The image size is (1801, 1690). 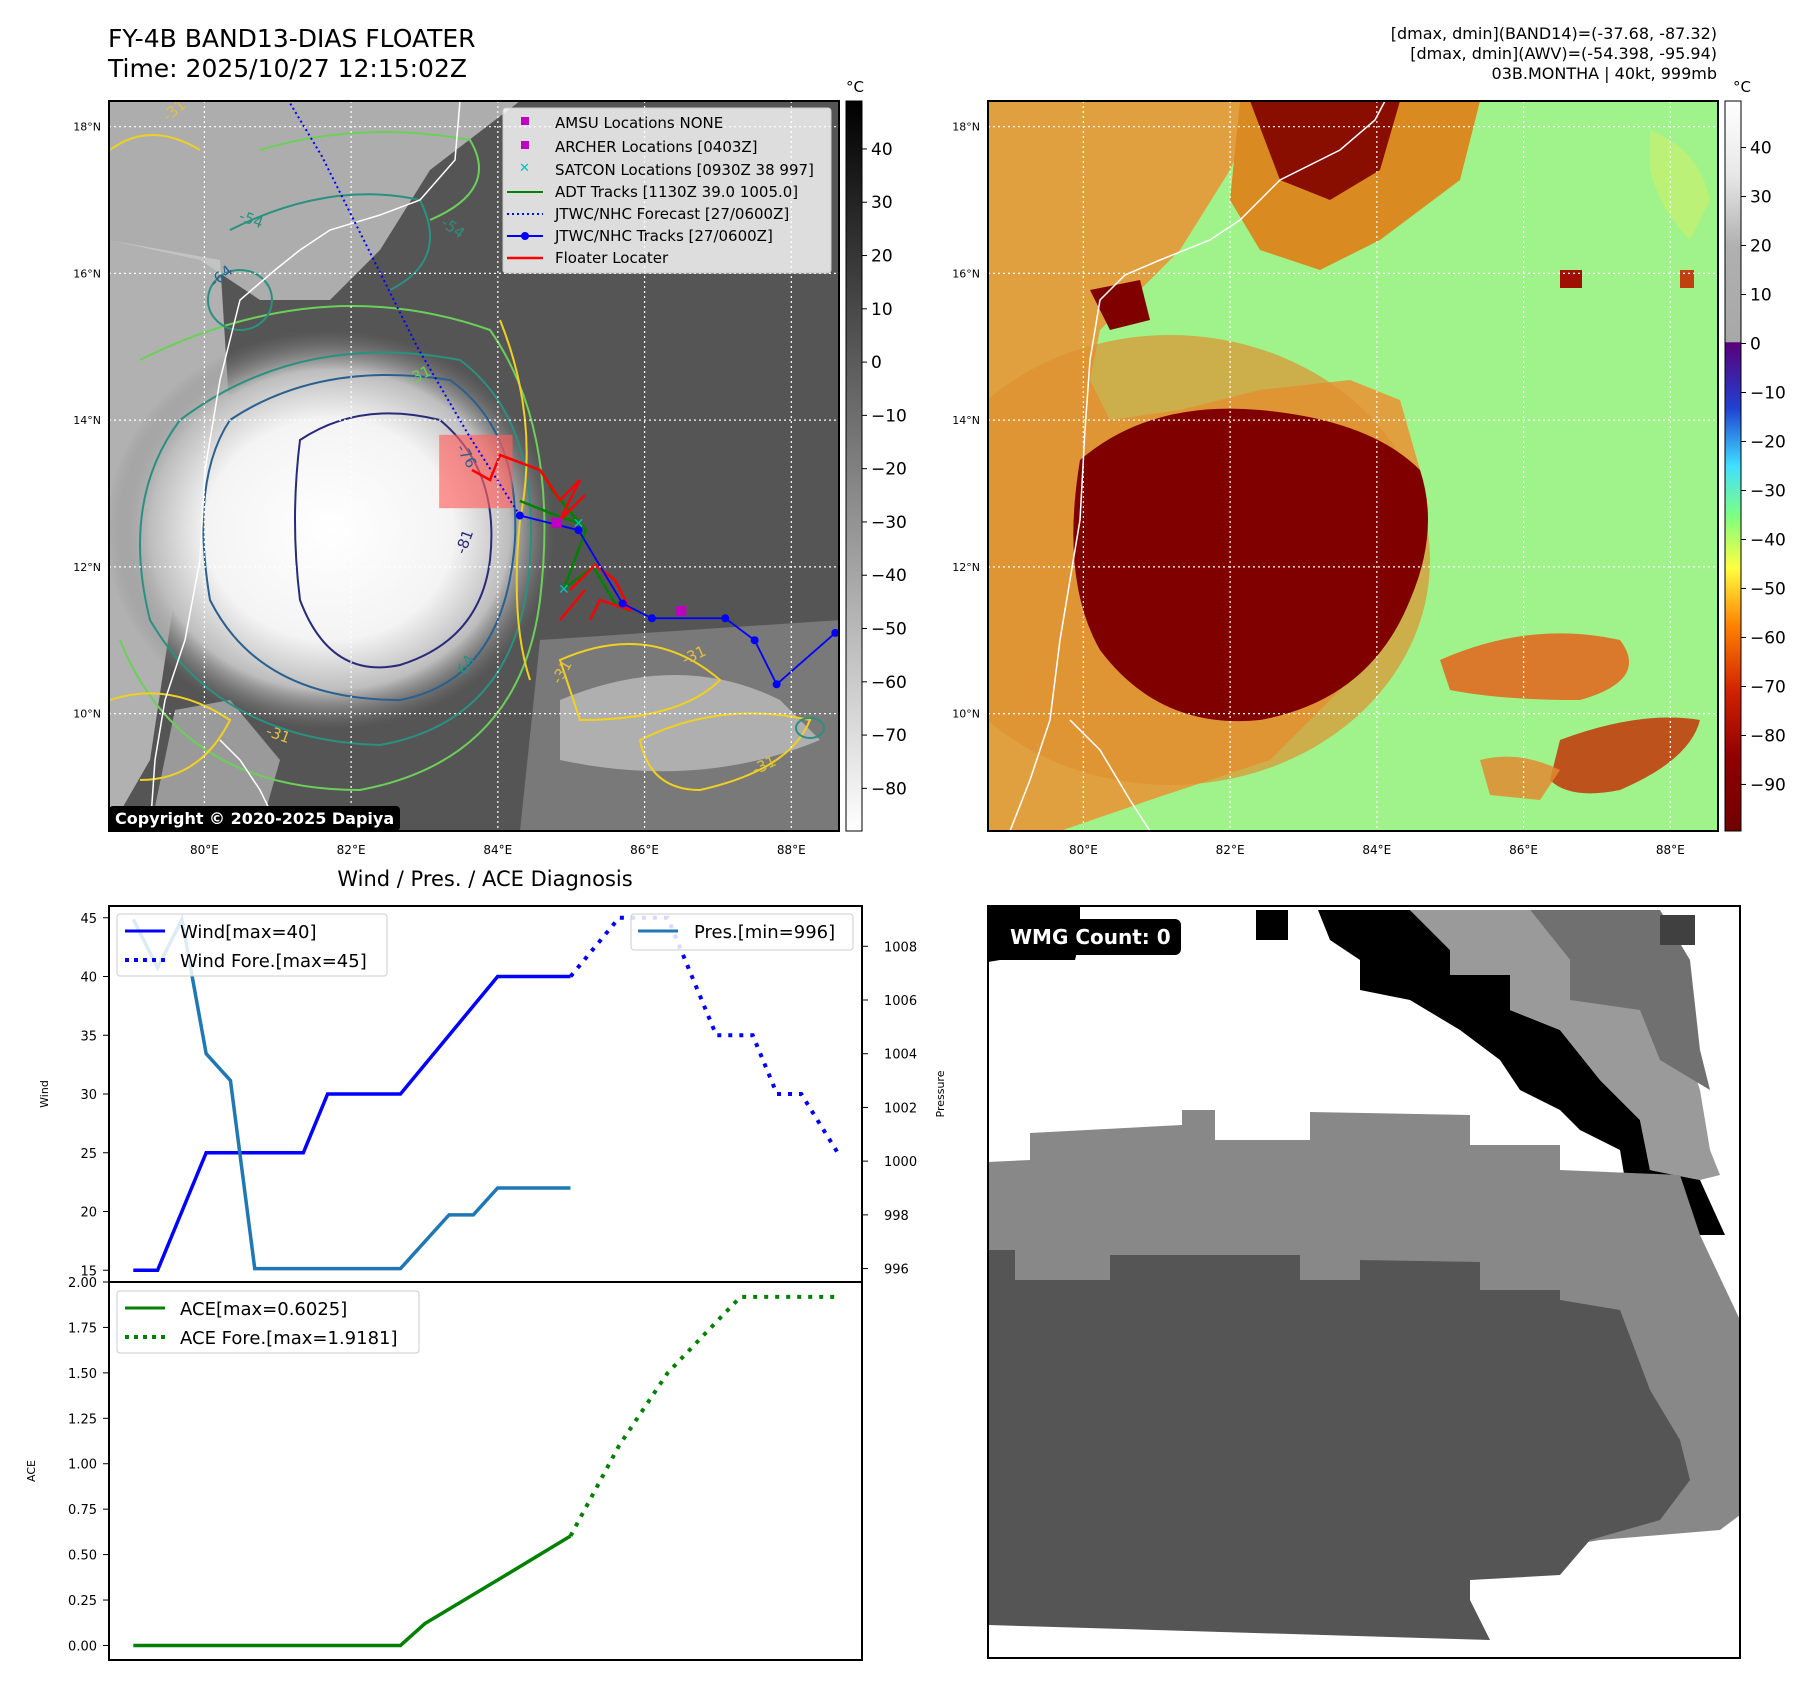 I want to click on wmg-dark-gray, so click(x=1339, y=1445).